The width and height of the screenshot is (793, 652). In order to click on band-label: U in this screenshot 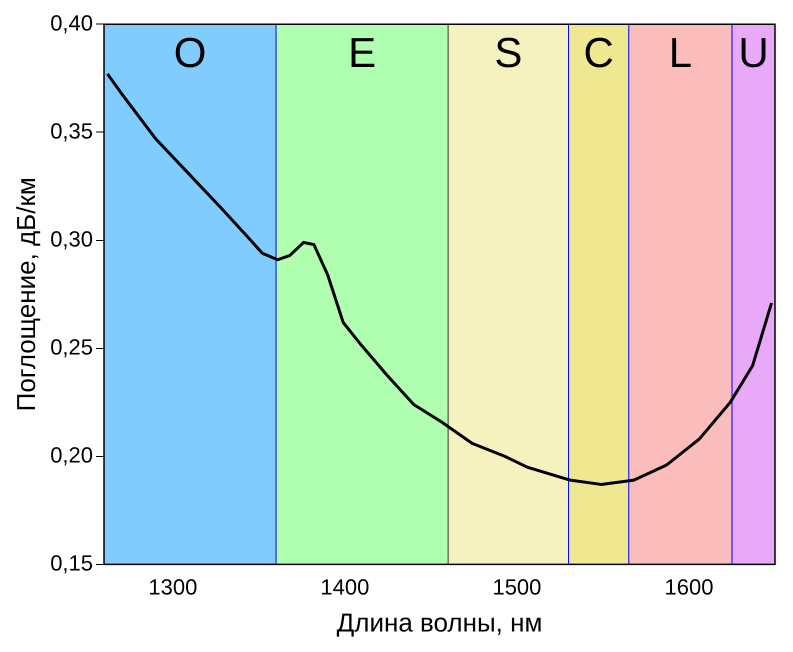, I will do `click(753, 52)`.